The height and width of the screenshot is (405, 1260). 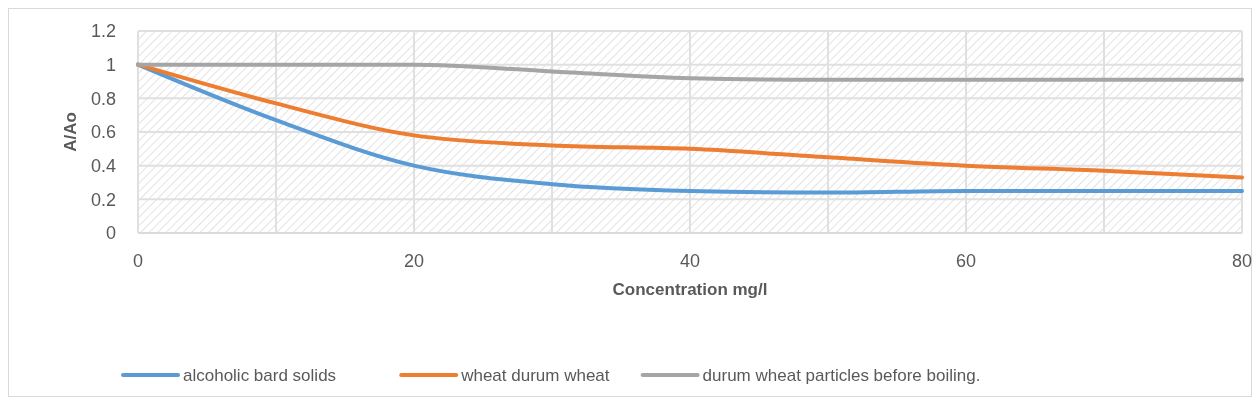 What do you see at coordinates (690, 261) in the screenshot?
I see `x-tick-label: 40` at bounding box center [690, 261].